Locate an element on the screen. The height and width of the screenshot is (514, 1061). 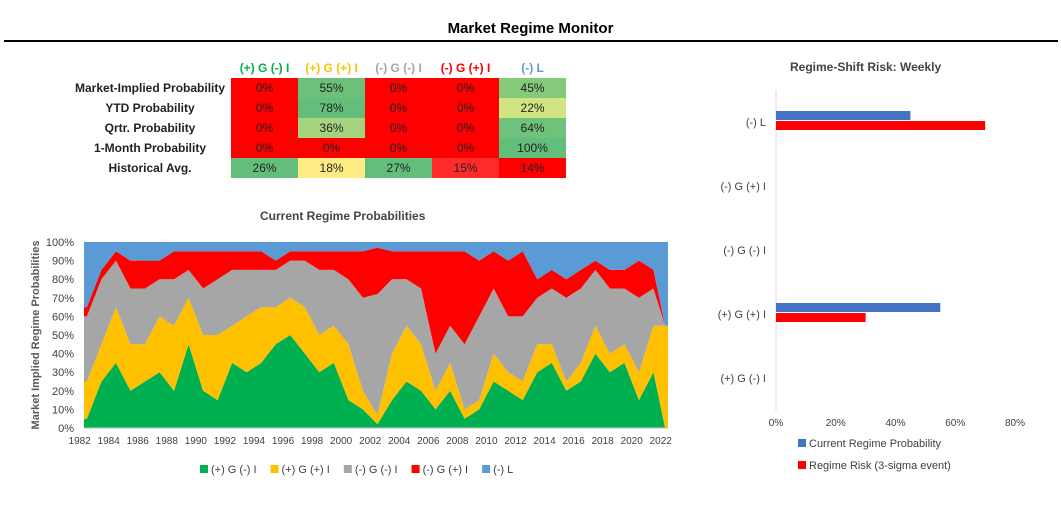
table-row: 1-Month Probability 0% 0% 0% 0% 100% is located at coordinates (321, 148).